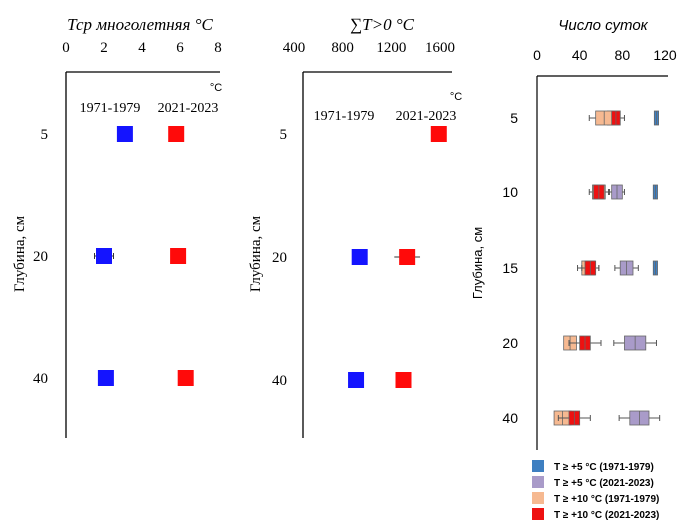 Image resolution: width=686 pixels, height=524 pixels. I want to click on panel2-x-tick-label: 1600, so click(440, 48).